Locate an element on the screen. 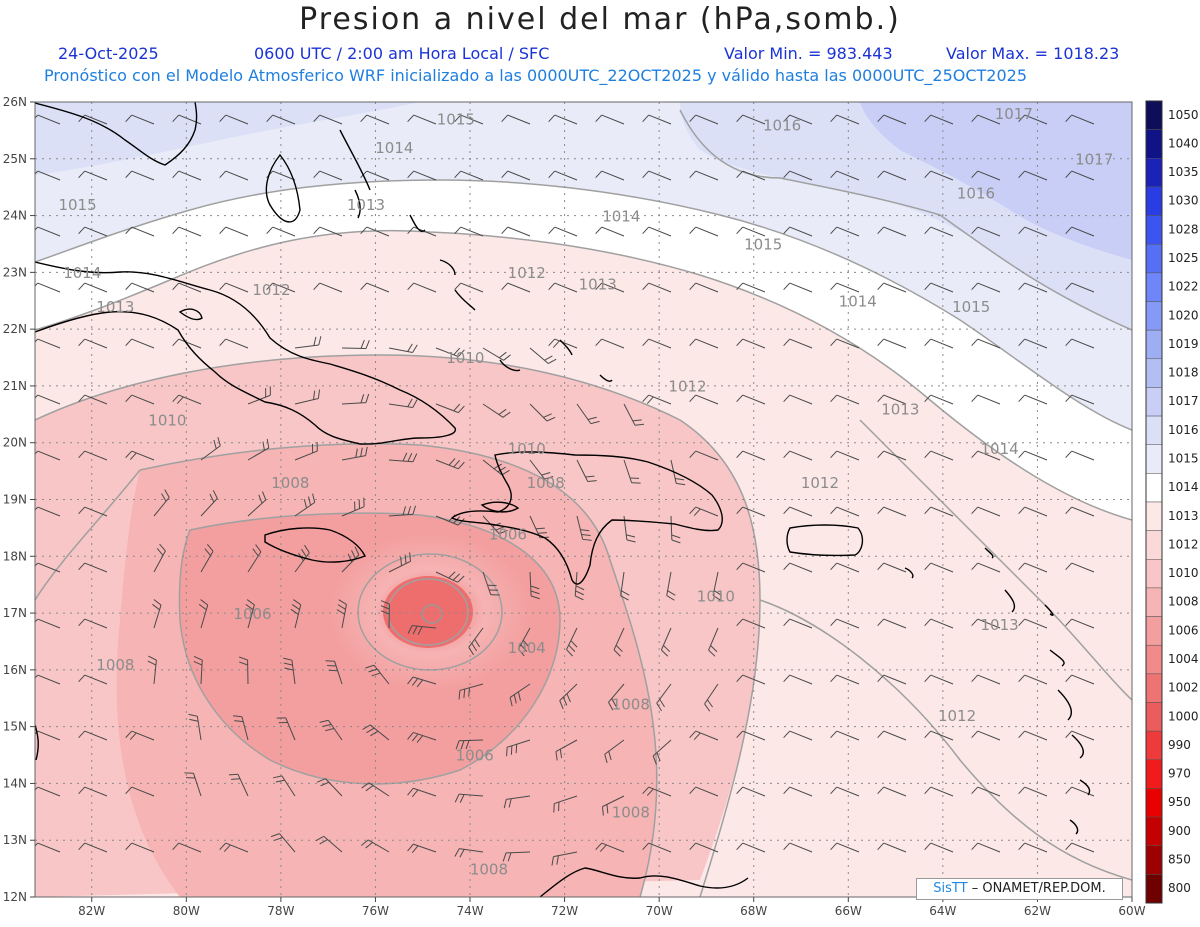  lat-tick-label: 16N is located at coordinates (15, 670).